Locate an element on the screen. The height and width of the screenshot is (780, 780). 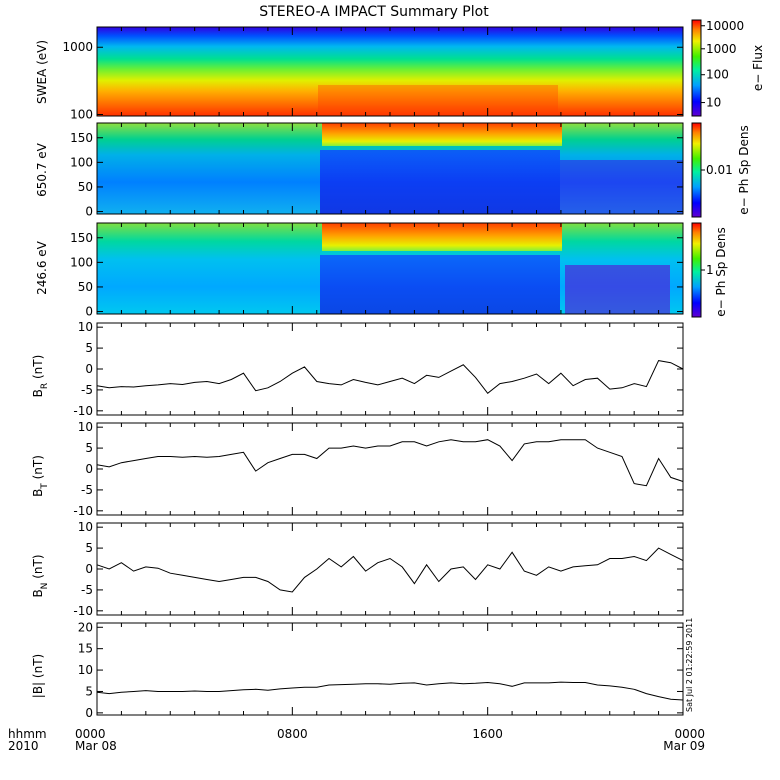
footer-hhmm: hhmm is located at coordinates (27, 734).